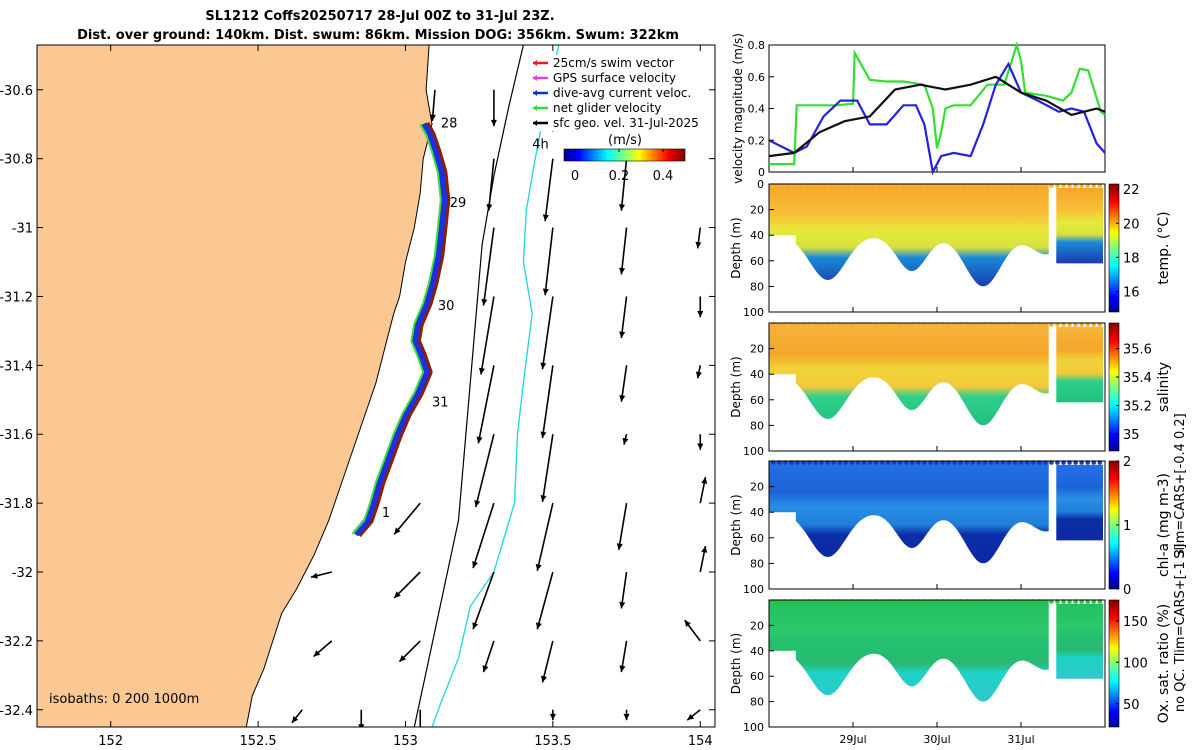 This screenshot has width=1200, height=750. I want to click on y-tick-label: -31.2, so click(16, 297).